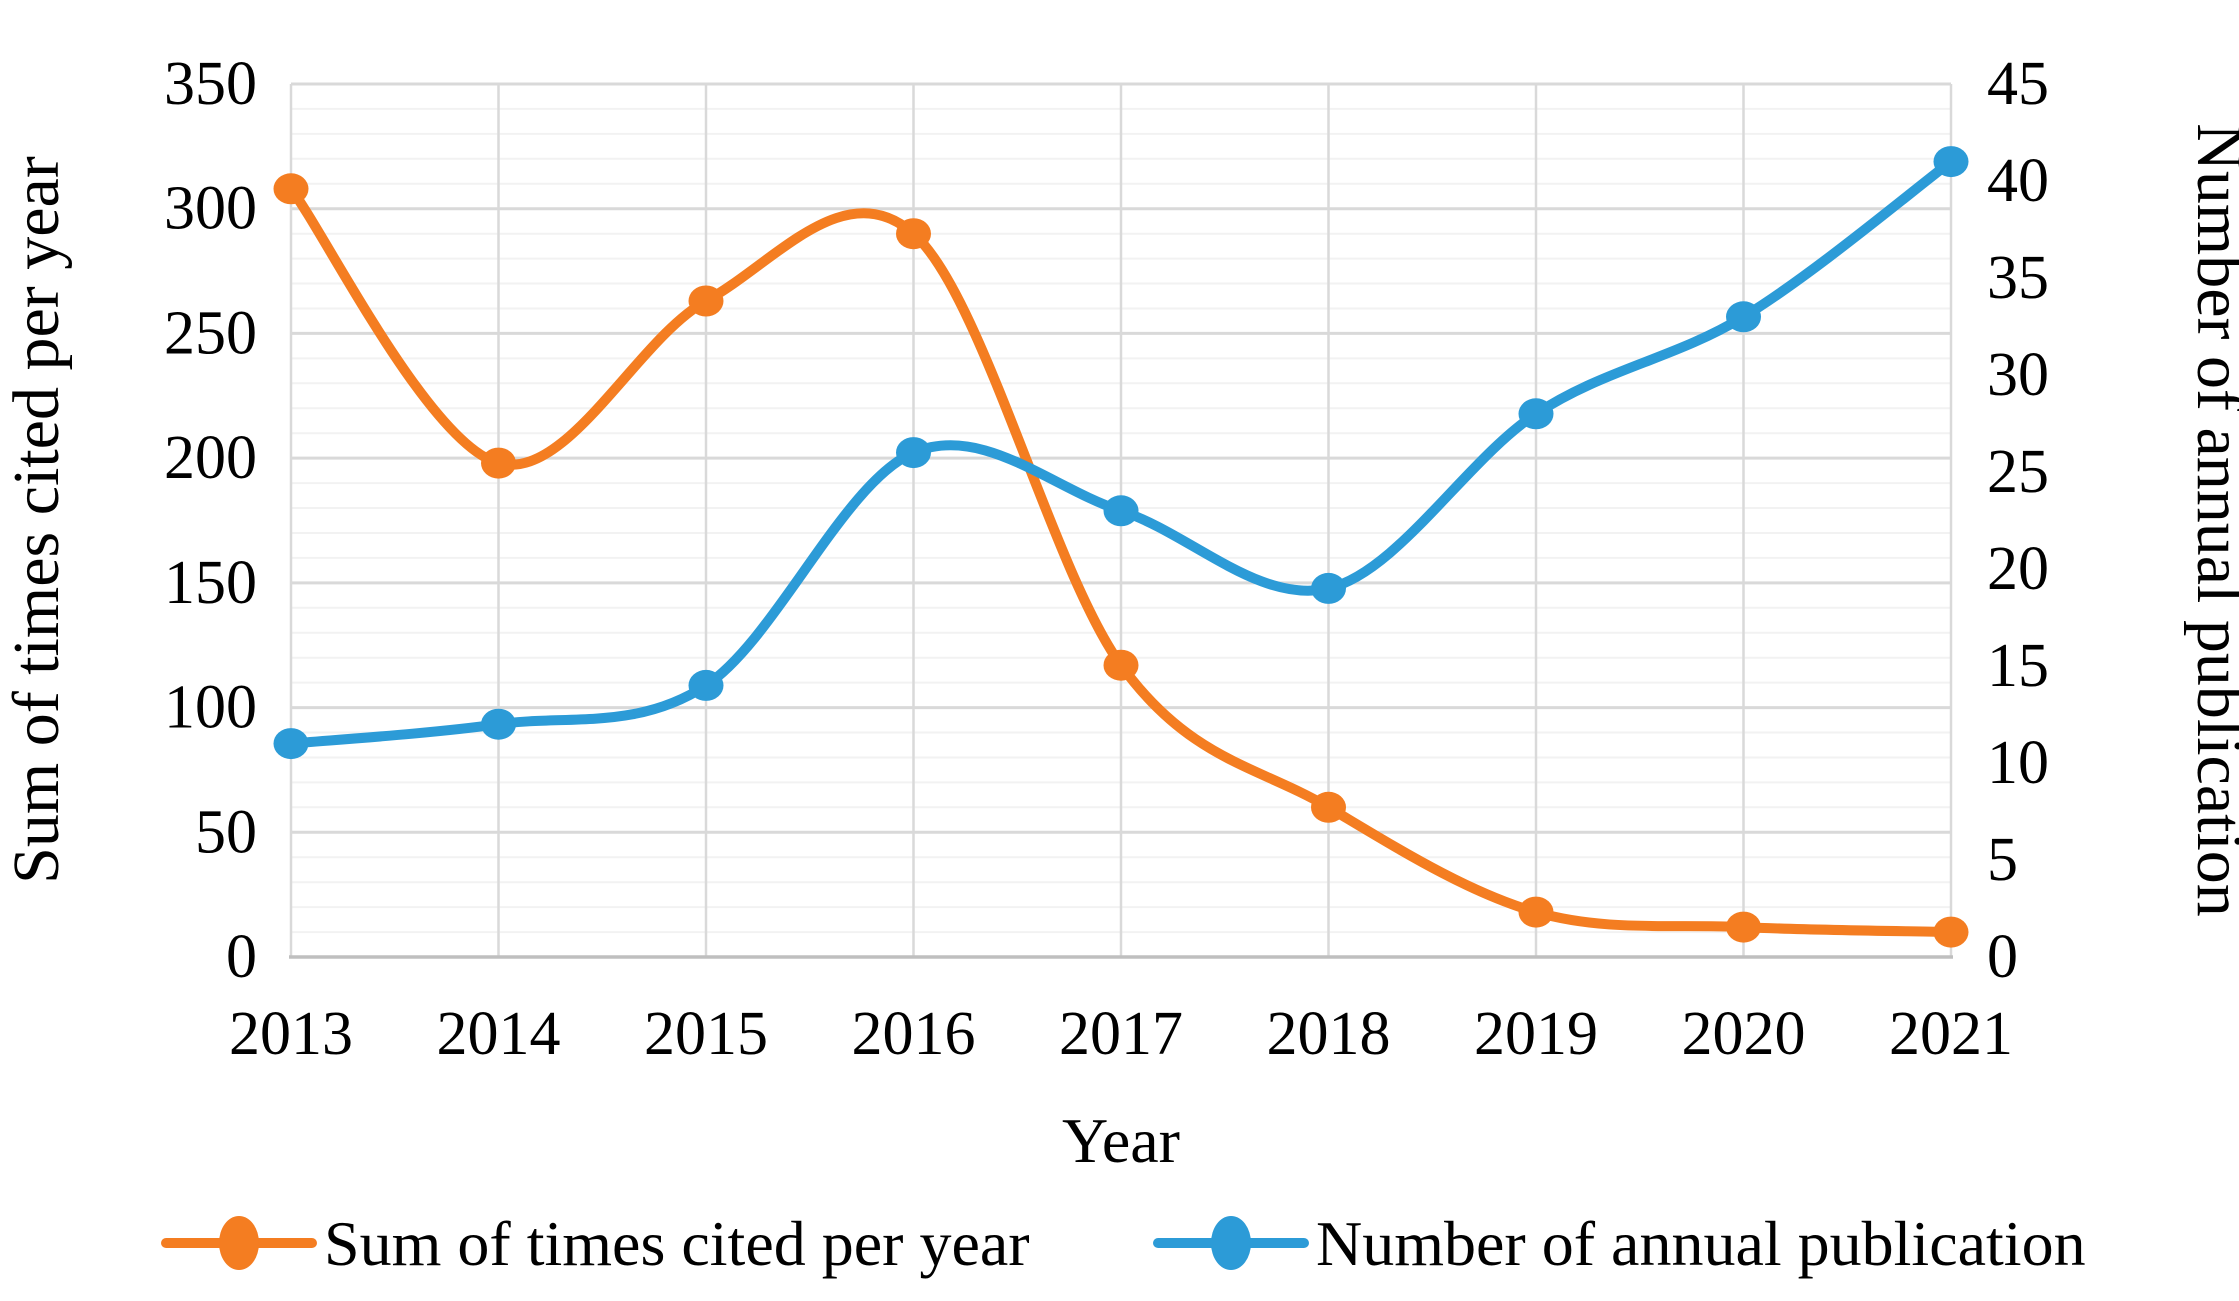 The width and height of the screenshot is (2239, 1301). What do you see at coordinates (2002, 957) in the screenshot?
I see `right-axis-tick-label: 0` at bounding box center [2002, 957].